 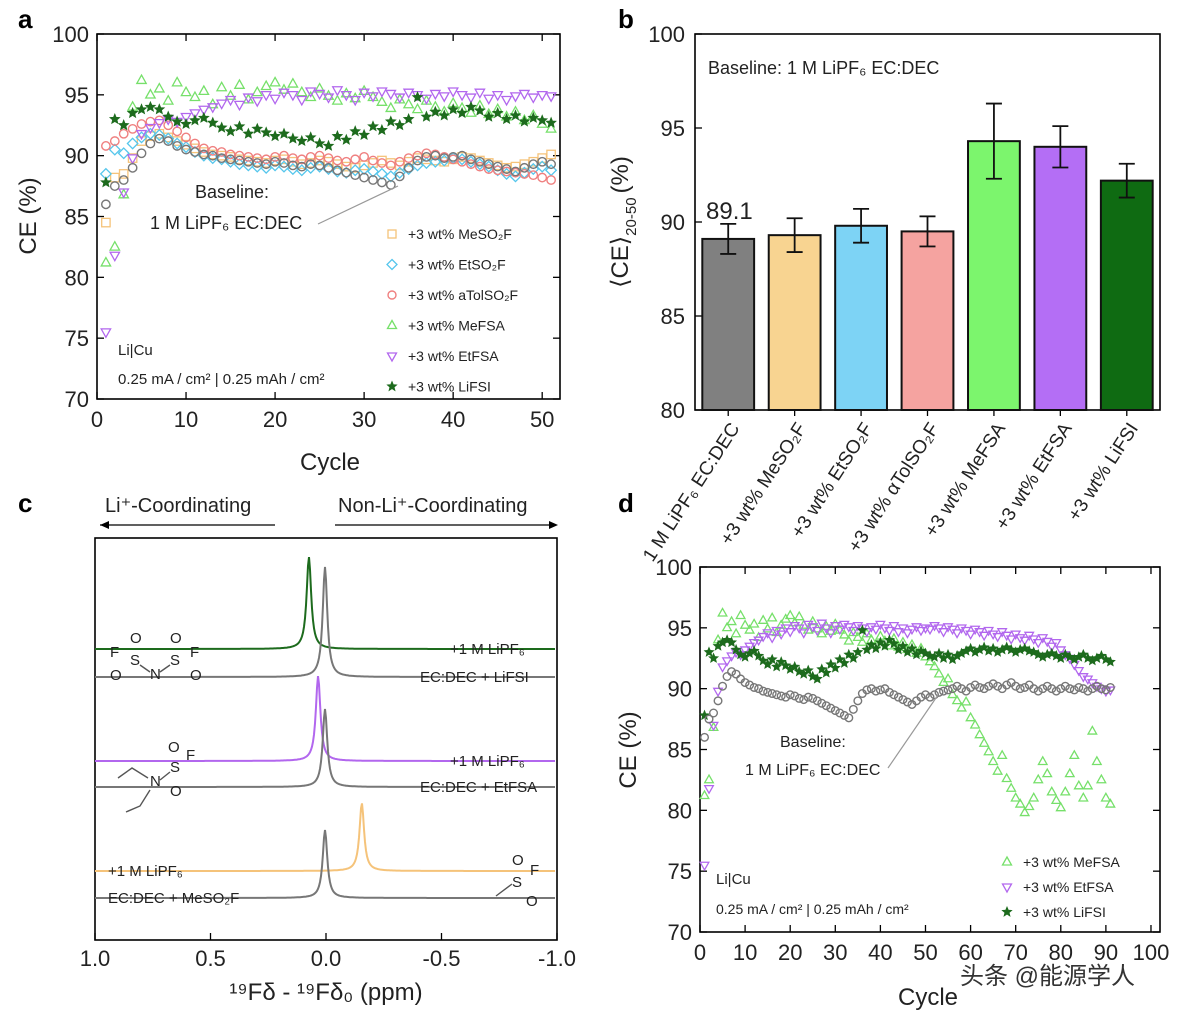 What do you see at coordinates (460, 234) in the screenshot?
I see `legend-label-MeSO2F: +3 wt% MeSO₂F` at bounding box center [460, 234].